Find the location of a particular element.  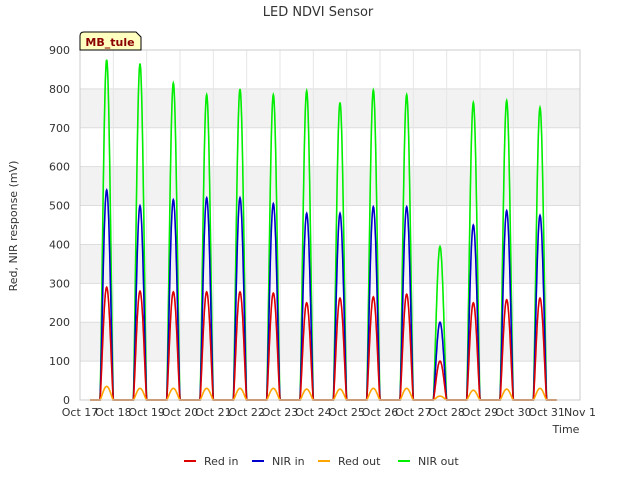

x-tick-label: Oct 20 is located at coordinates (180, 412).